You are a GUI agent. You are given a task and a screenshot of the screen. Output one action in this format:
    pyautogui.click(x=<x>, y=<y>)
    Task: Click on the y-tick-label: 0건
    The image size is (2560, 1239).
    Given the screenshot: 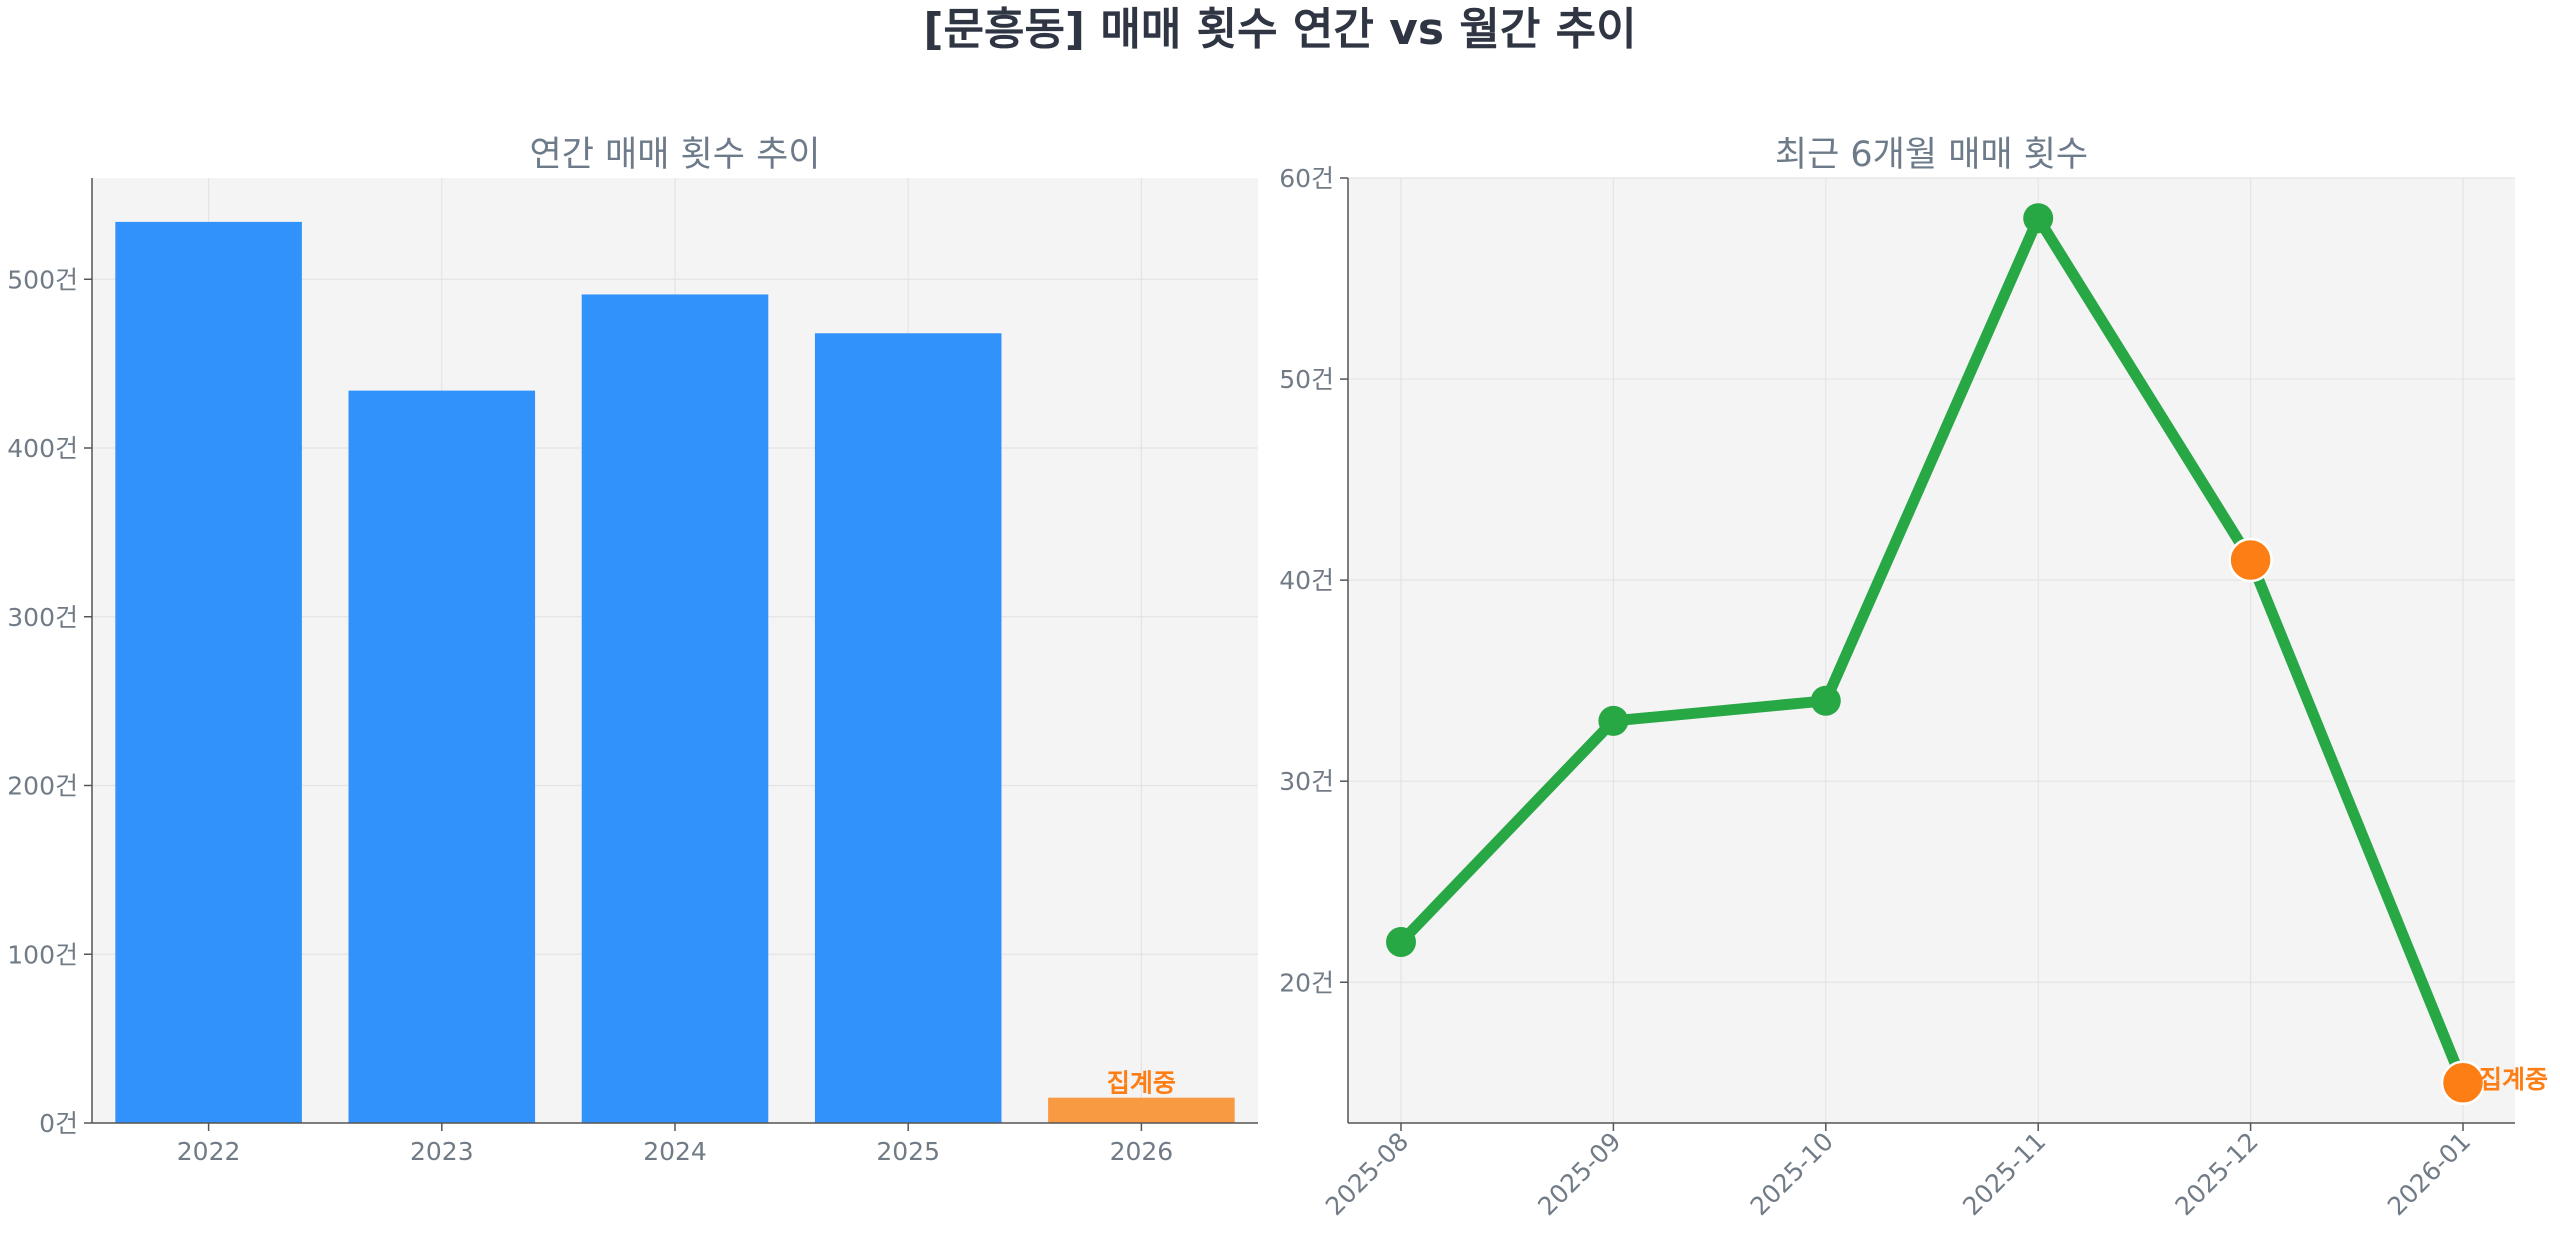 What is the action you would take?
    pyautogui.click(x=58, y=1123)
    